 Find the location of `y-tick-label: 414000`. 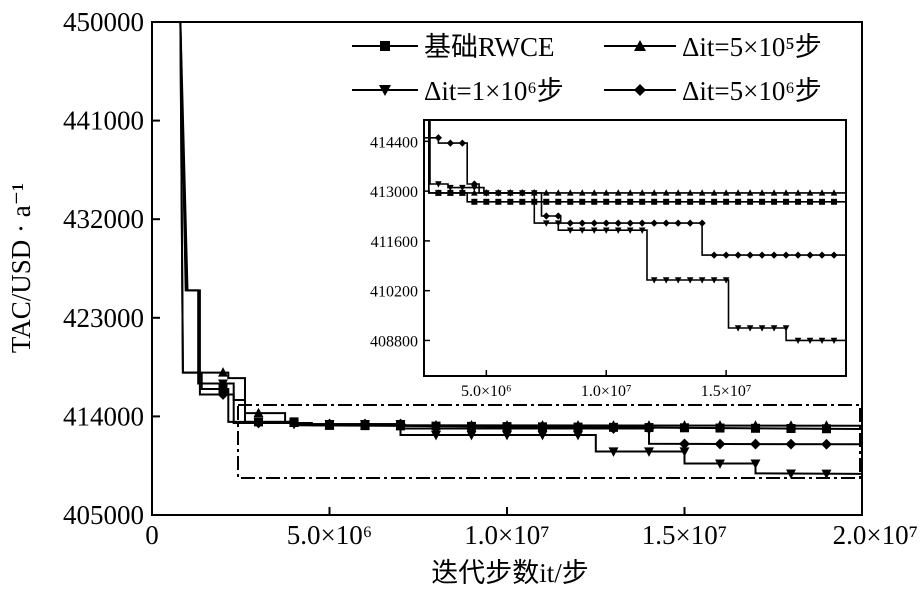

y-tick-label: 414000 is located at coordinates (103, 416).